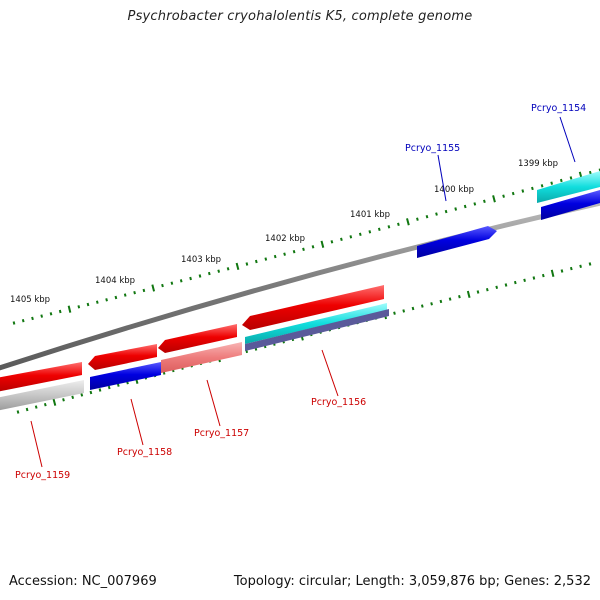 This screenshot has width=600, height=600. What do you see at coordinates (83, 581) in the screenshot?
I see `accession-text: Accession: NC_007969` at bounding box center [83, 581].